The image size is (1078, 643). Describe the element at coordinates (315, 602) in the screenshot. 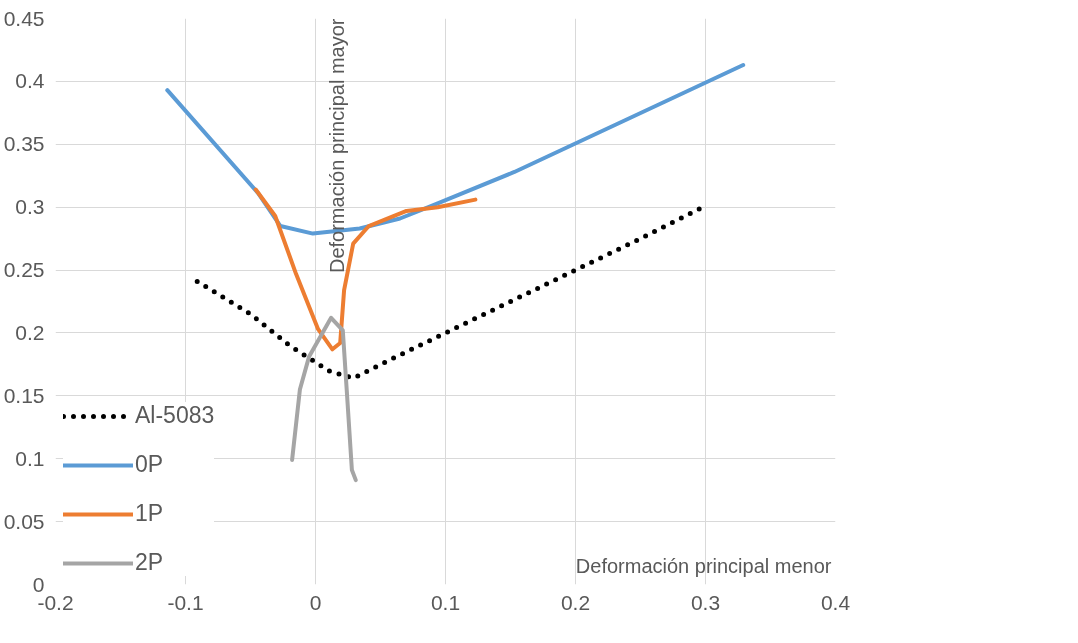

I see `x-tick-label: 0` at that location.